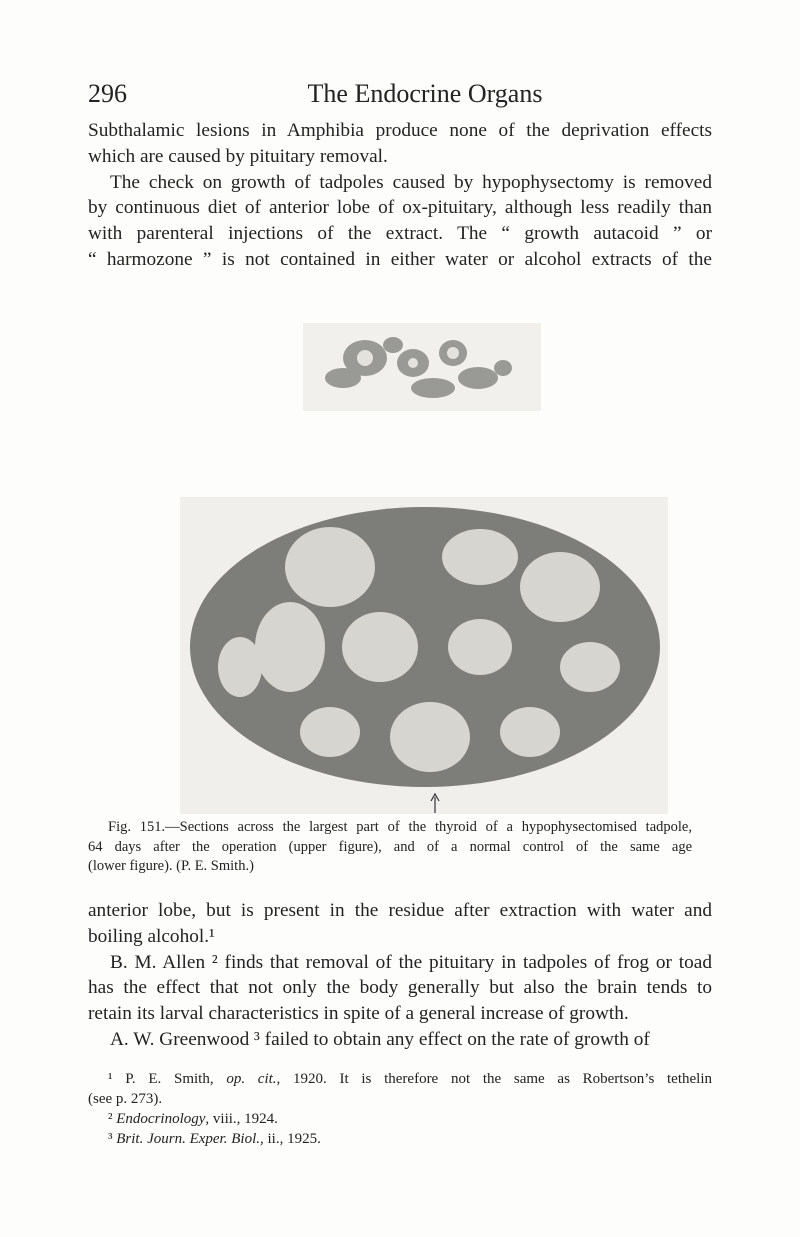 This screenshot has height=1237, width=800. Describe the element at coordinates (107, 93) in the screenshot. I see `page-number: 296` at that location.